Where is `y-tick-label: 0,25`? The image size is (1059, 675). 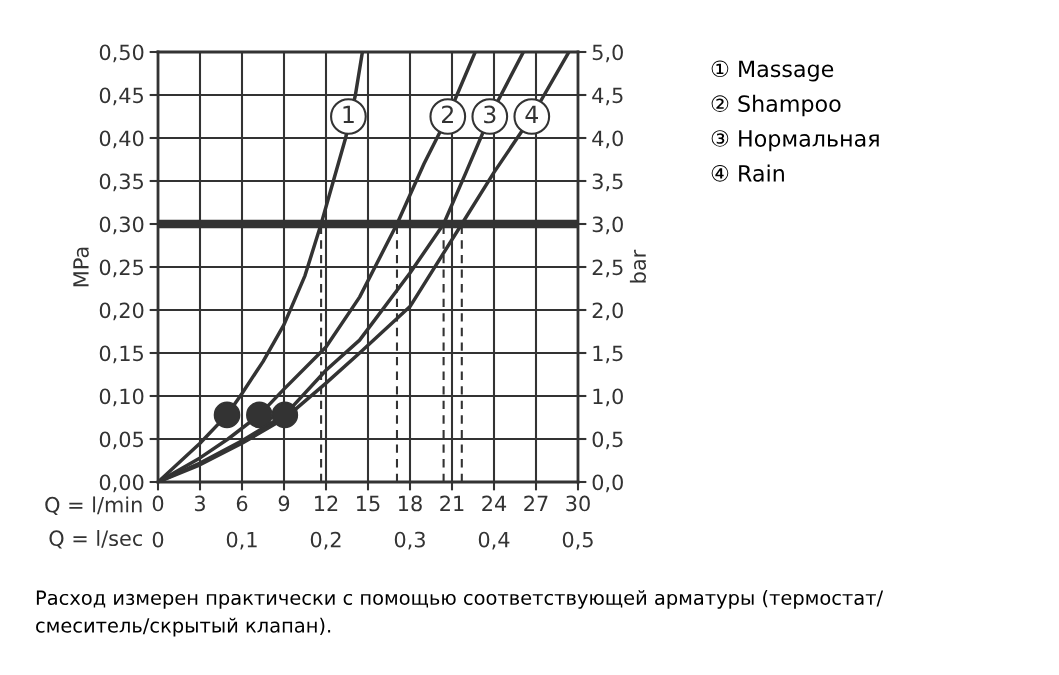
y-tick-label: 0,25 is located at coordinates (121, 268).